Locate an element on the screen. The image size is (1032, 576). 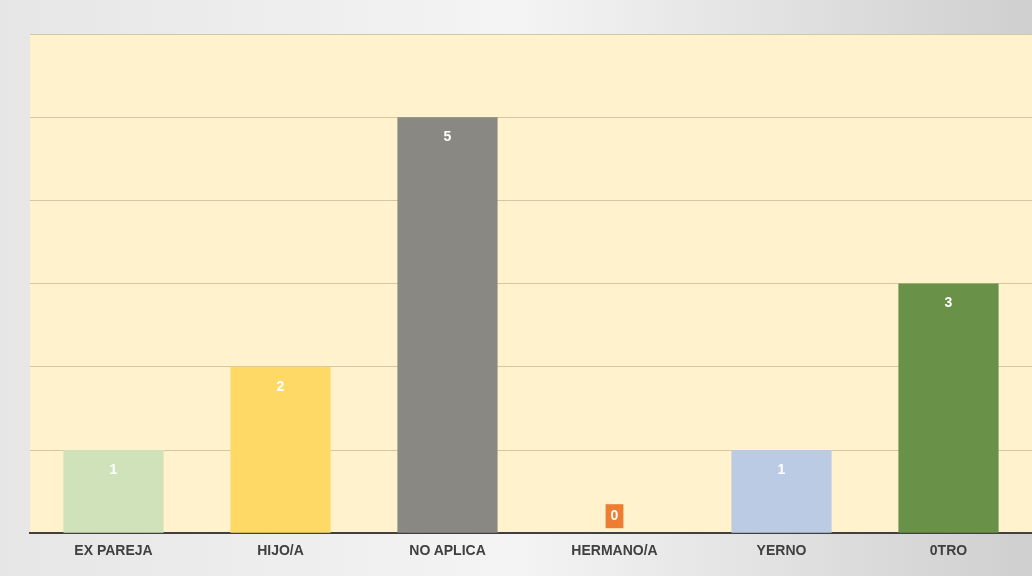
data-label: 3 is located at coordinates (948, 302).